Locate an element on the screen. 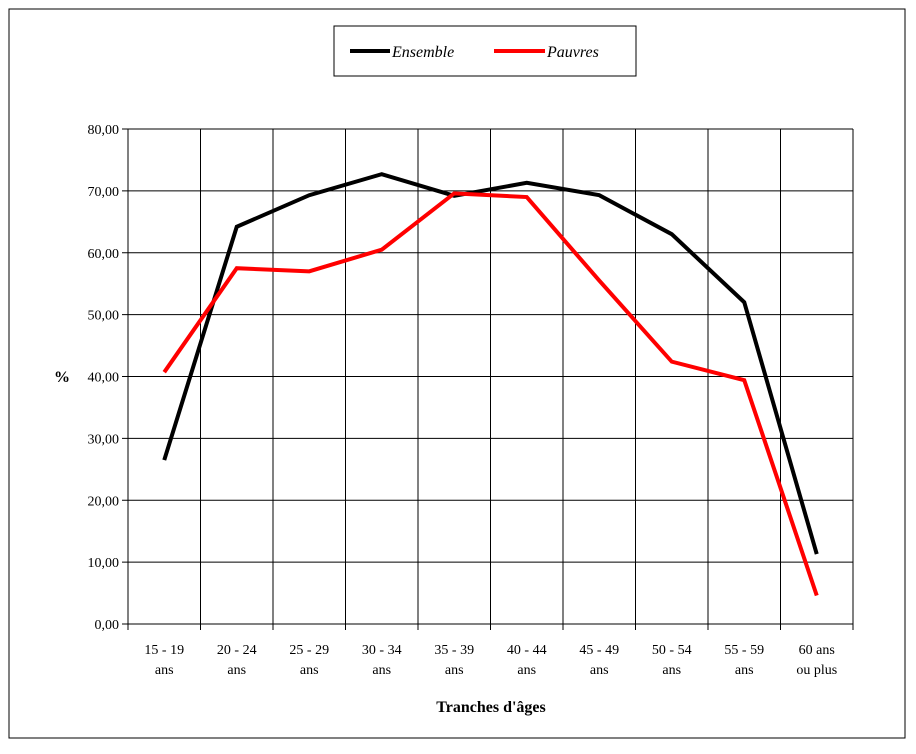  x-tick-label: ou plus is located at coordinates (816, 670).